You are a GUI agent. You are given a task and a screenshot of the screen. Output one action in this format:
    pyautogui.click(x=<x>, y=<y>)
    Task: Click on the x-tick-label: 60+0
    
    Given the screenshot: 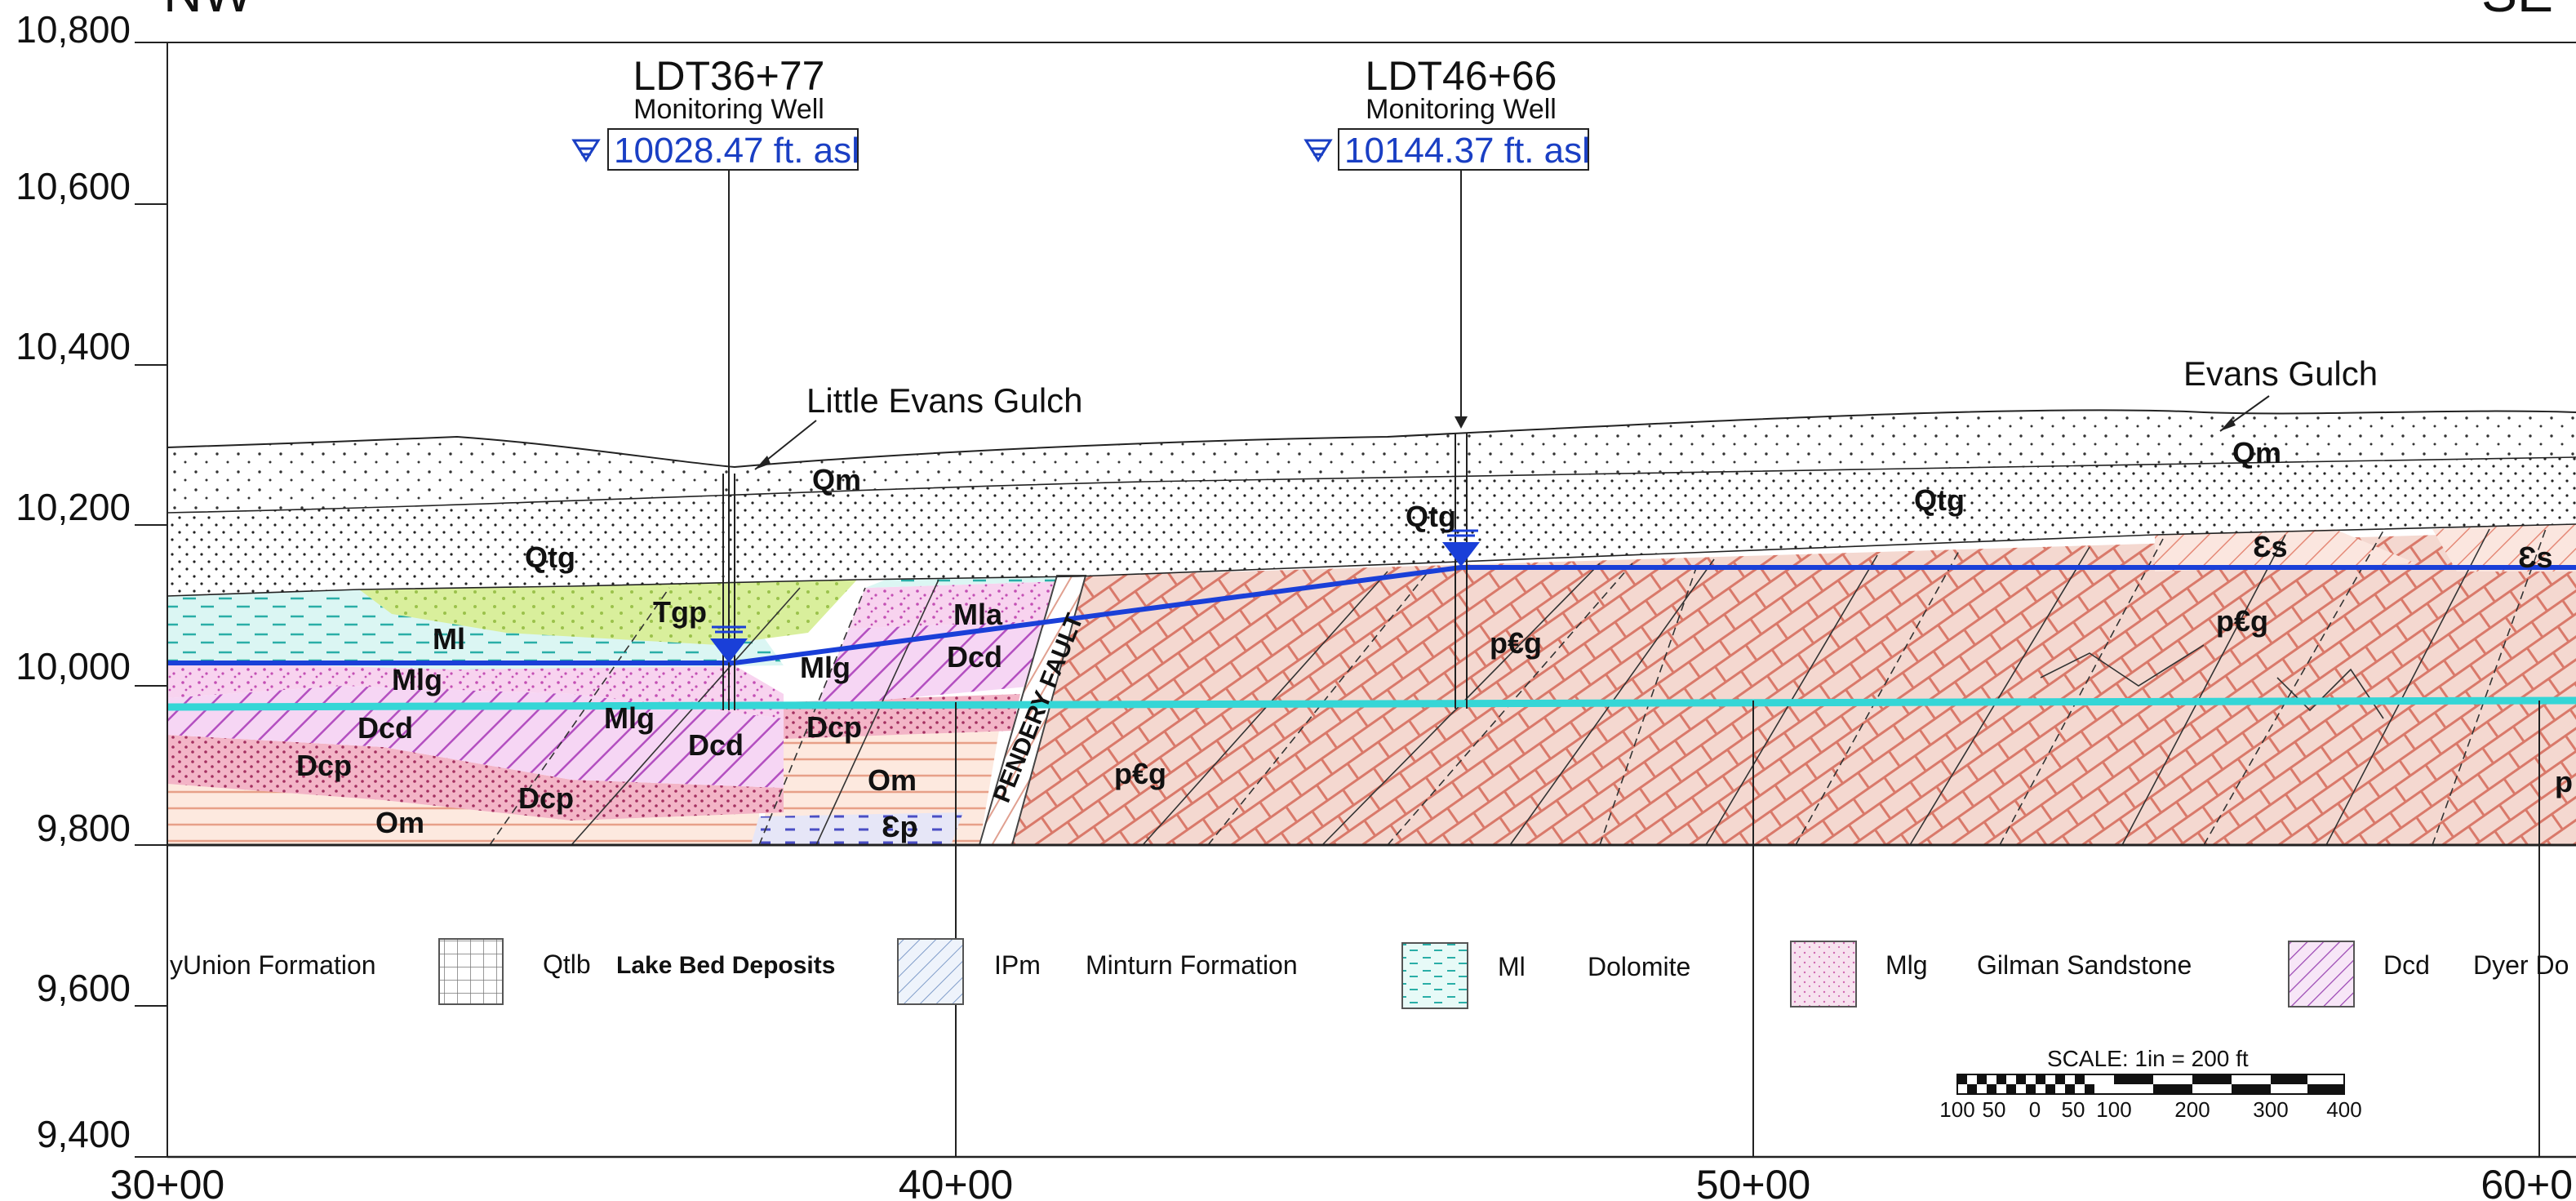 What is the action you would take?
    pyautogui.click(x=2527, y=1181)
    